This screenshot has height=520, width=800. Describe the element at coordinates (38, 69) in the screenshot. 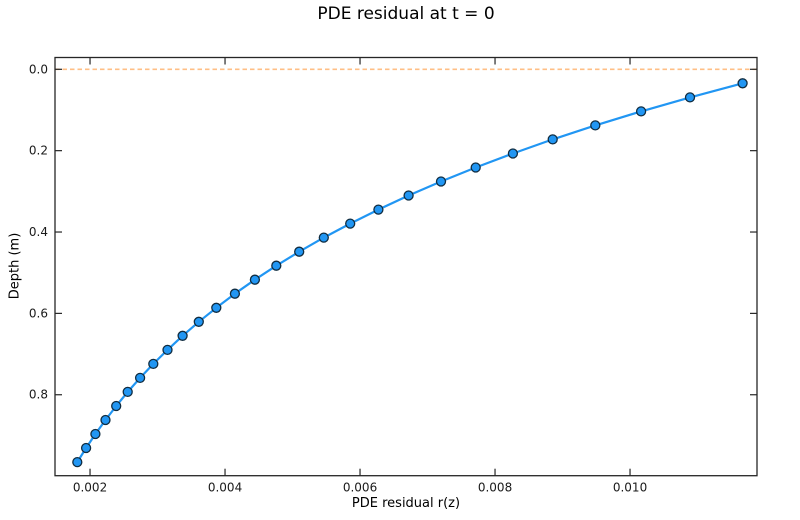

I see `y-tick-label: 0.0` at that location.